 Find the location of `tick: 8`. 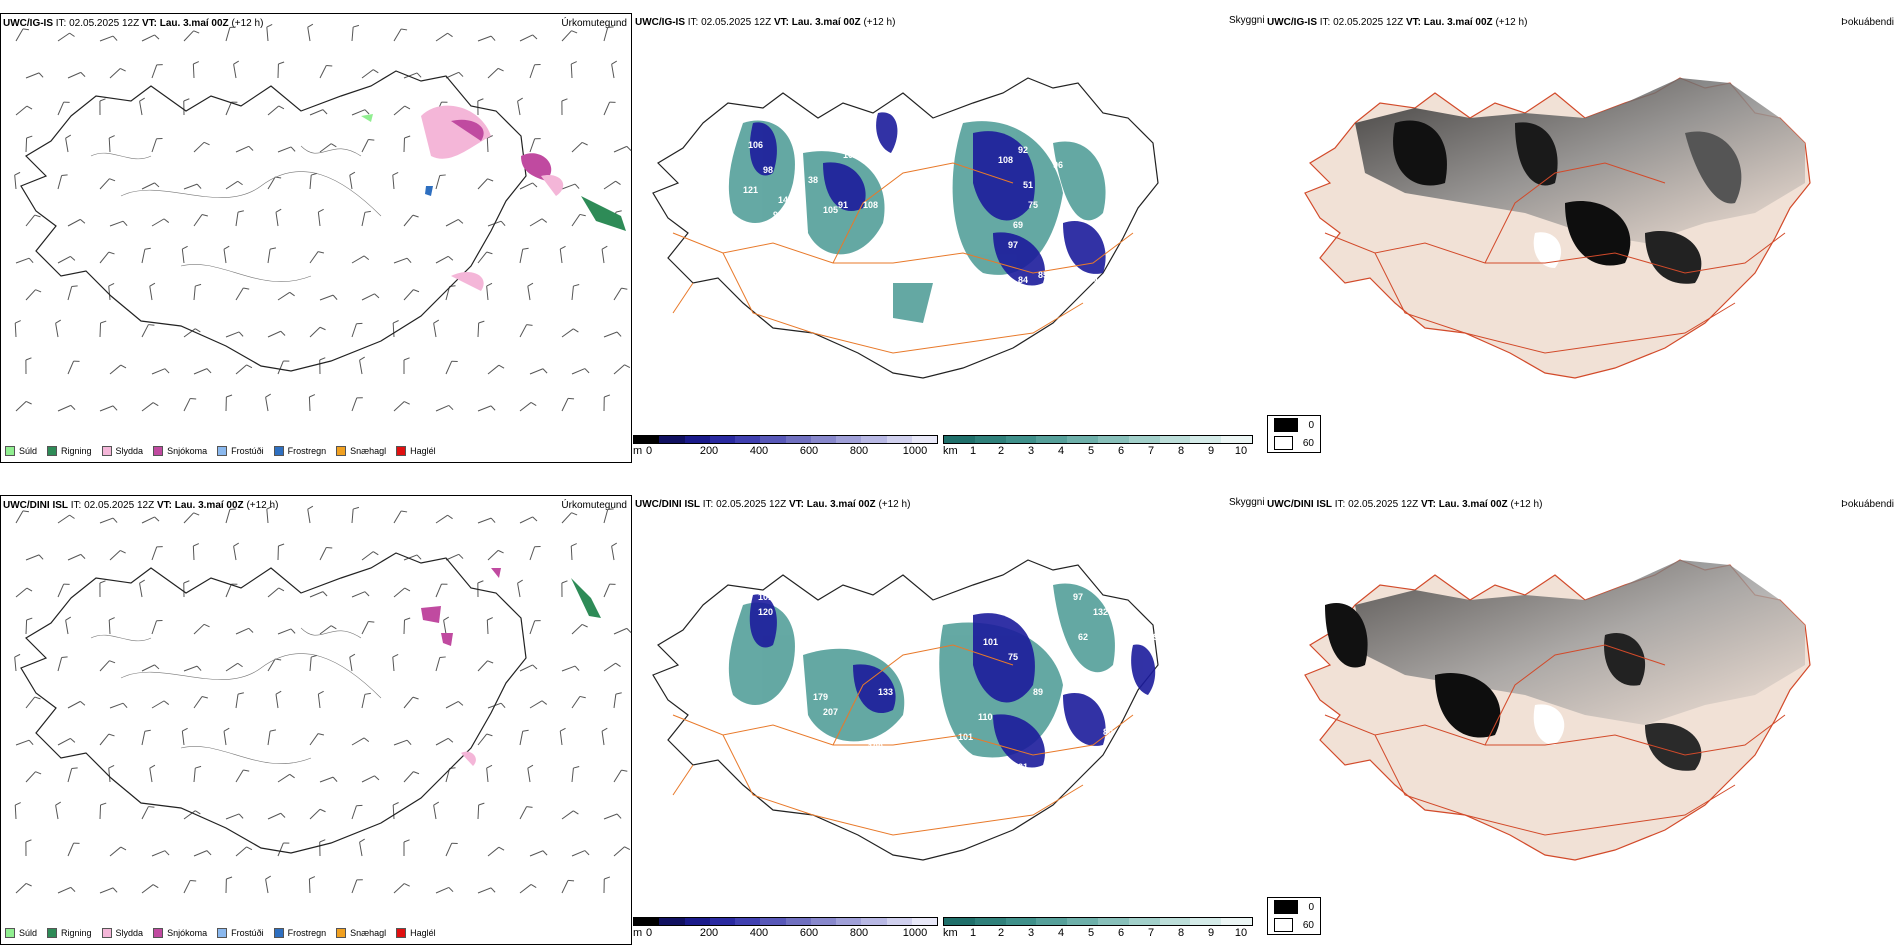

tick: 8 is located at coordinates (1181, 933).